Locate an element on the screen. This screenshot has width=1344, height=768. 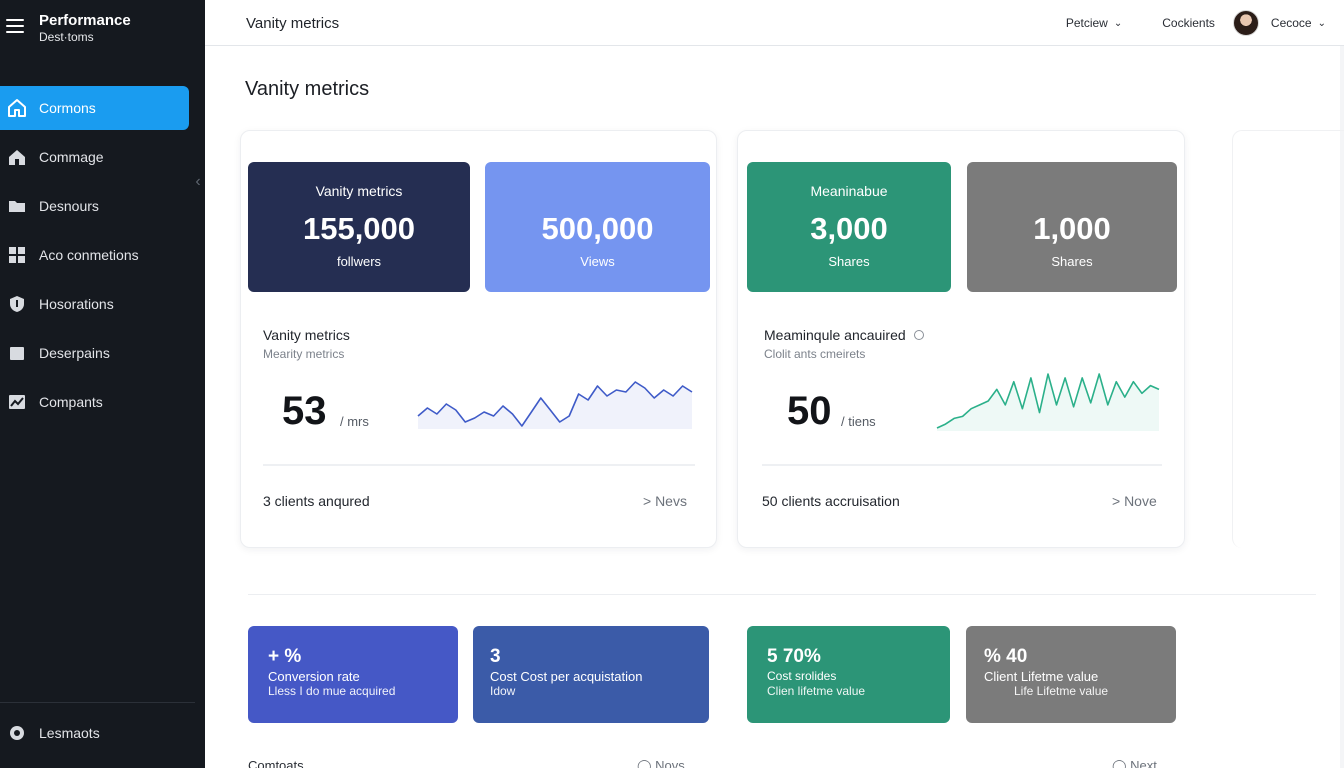
sidebar-item-label: Compants is located at coordinates (71, 402).